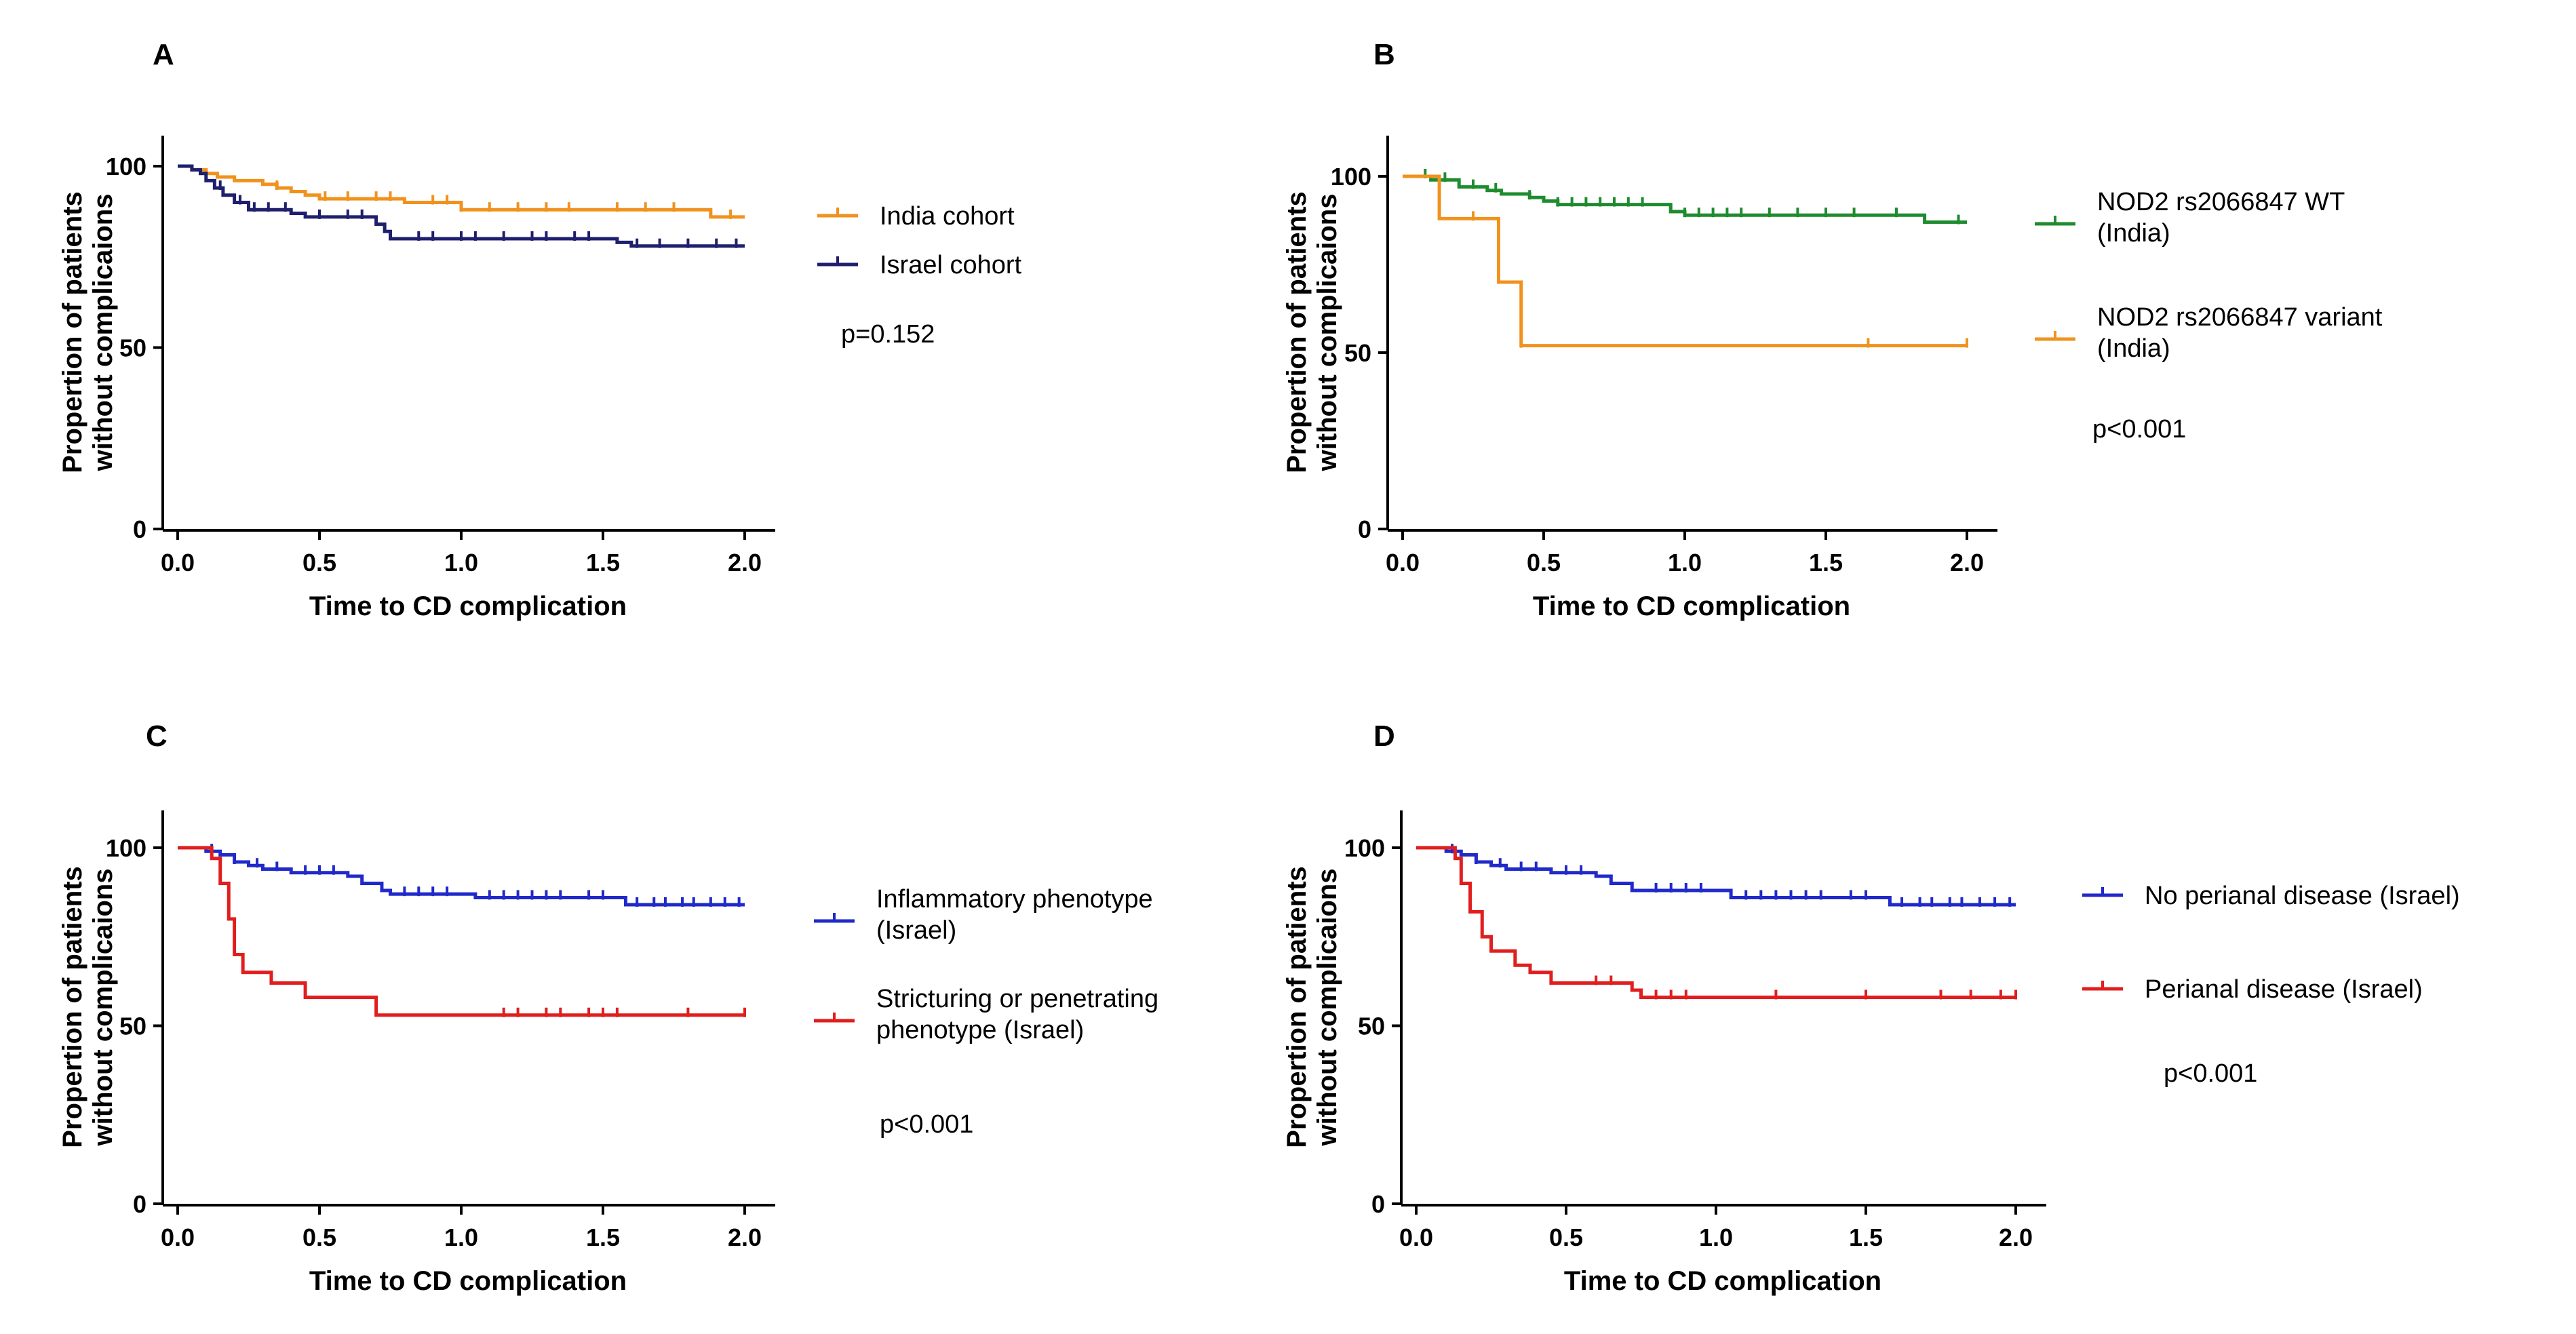 This screenshot has height=1334, width=2576. Describe the element at coordinates (2240, 317) in the screenshot. I see `legend-label: NOD2 rs2066847 variant` at that location.